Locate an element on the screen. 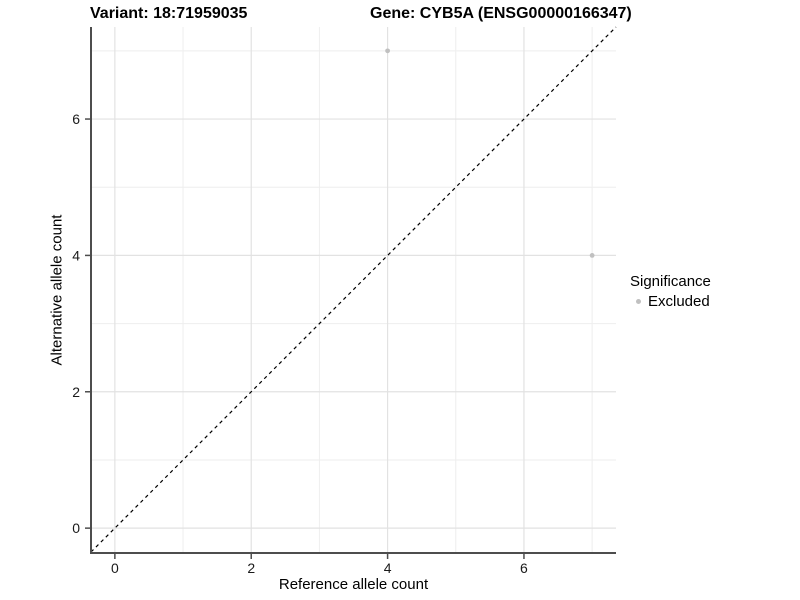  legend-item-excluded: Excluded is located at coordinates (670, 301).